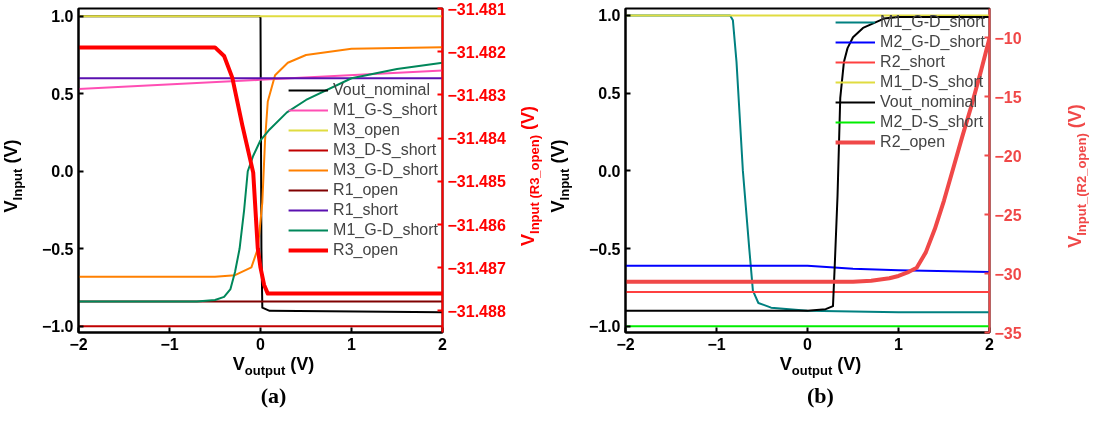 The width and height of the screenshot is (1094, 428). Describe the element at coordinates (1008, 156) in the screenshot. I see `y2-tick-label: −20` at that location.